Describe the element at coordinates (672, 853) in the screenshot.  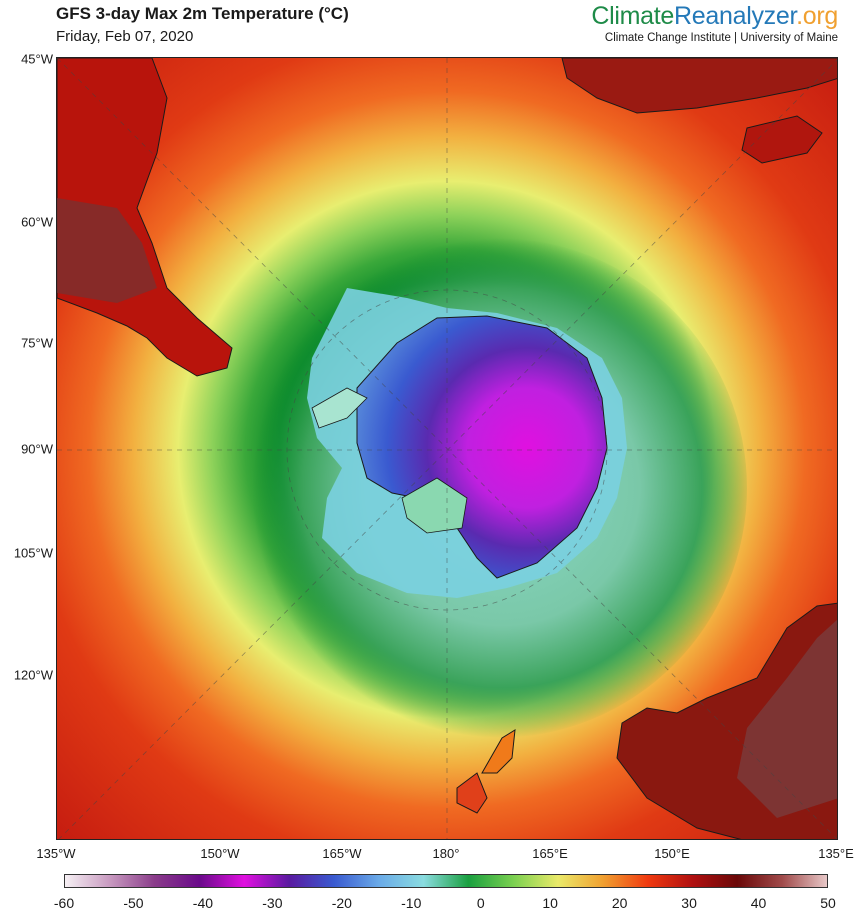
I see `axis-label-bottom: 150°E` at that location.